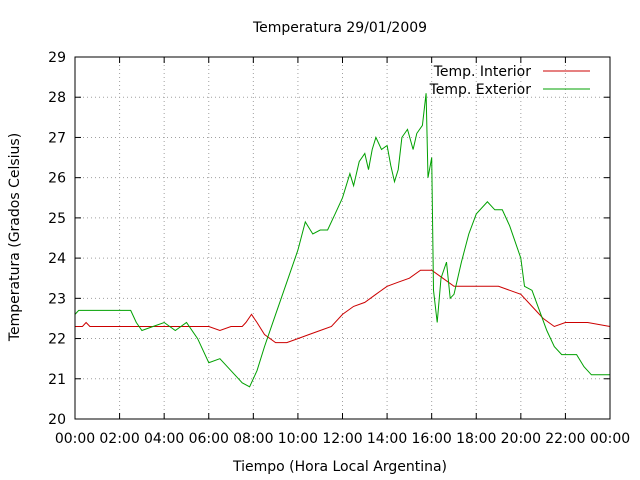  What do you see at coordinates (57, 299) in the screenshot?
I see `y-tick-label: 23` at bounding box center [57, 299].